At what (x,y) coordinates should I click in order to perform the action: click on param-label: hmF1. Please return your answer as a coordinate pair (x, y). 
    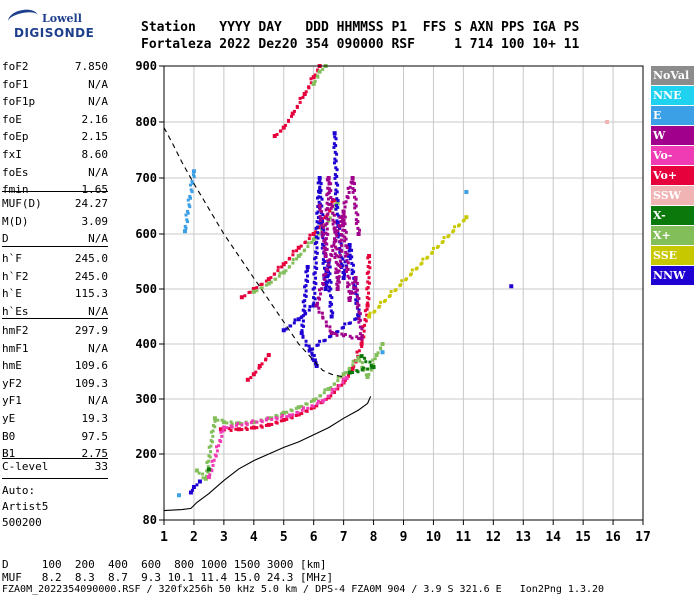
    Looking at the image, I should click on (15, 348).